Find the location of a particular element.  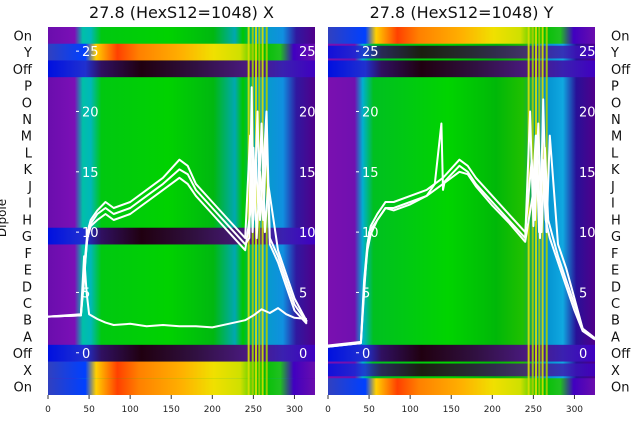

row-label: O is located at coordinates (616, 103).